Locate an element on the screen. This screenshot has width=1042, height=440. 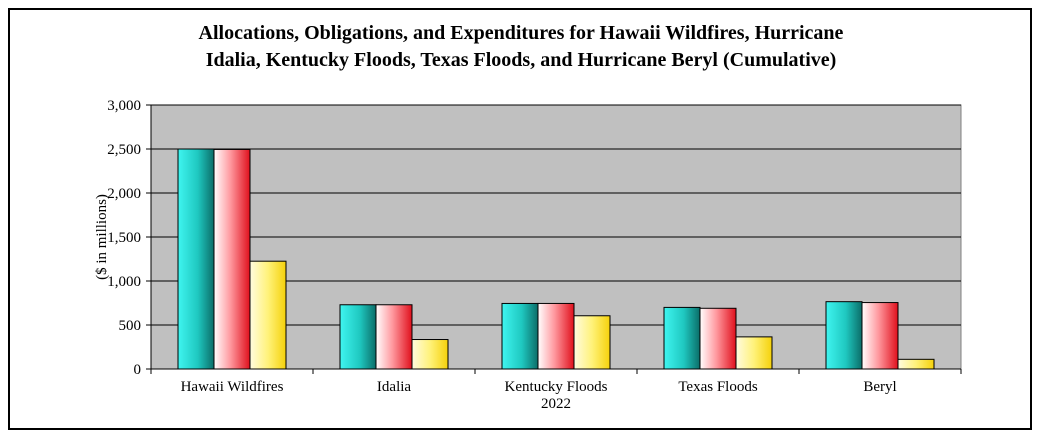
y-tick-label: 500 is located at coordinates (130, 326).